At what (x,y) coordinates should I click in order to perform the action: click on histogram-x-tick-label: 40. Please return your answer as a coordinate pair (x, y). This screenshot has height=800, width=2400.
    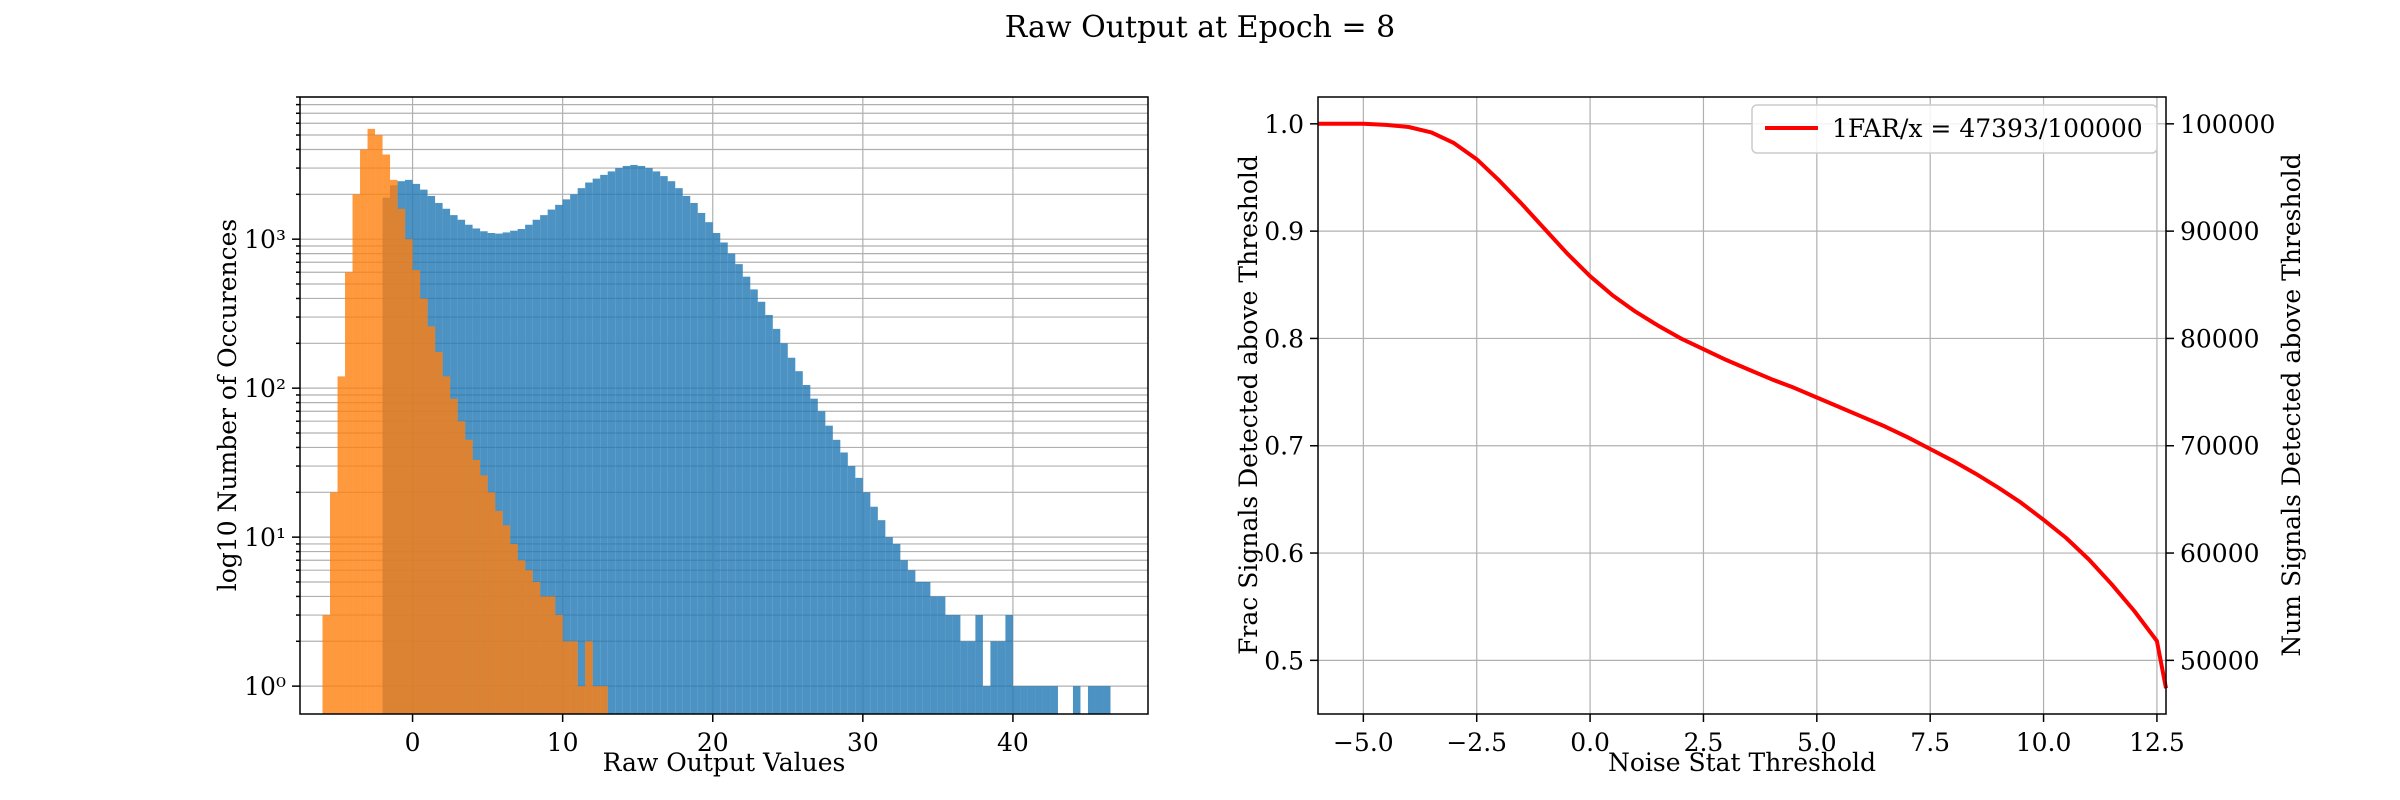
    Looking at the image, I should click on (1013, 742).